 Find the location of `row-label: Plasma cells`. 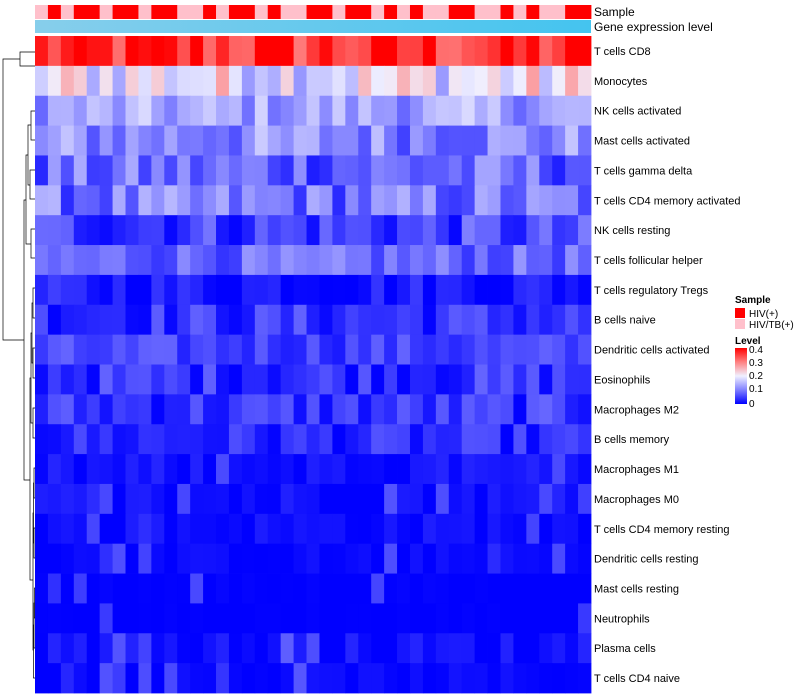

row-label: Plasma cells is located at coordinates (625, 649).